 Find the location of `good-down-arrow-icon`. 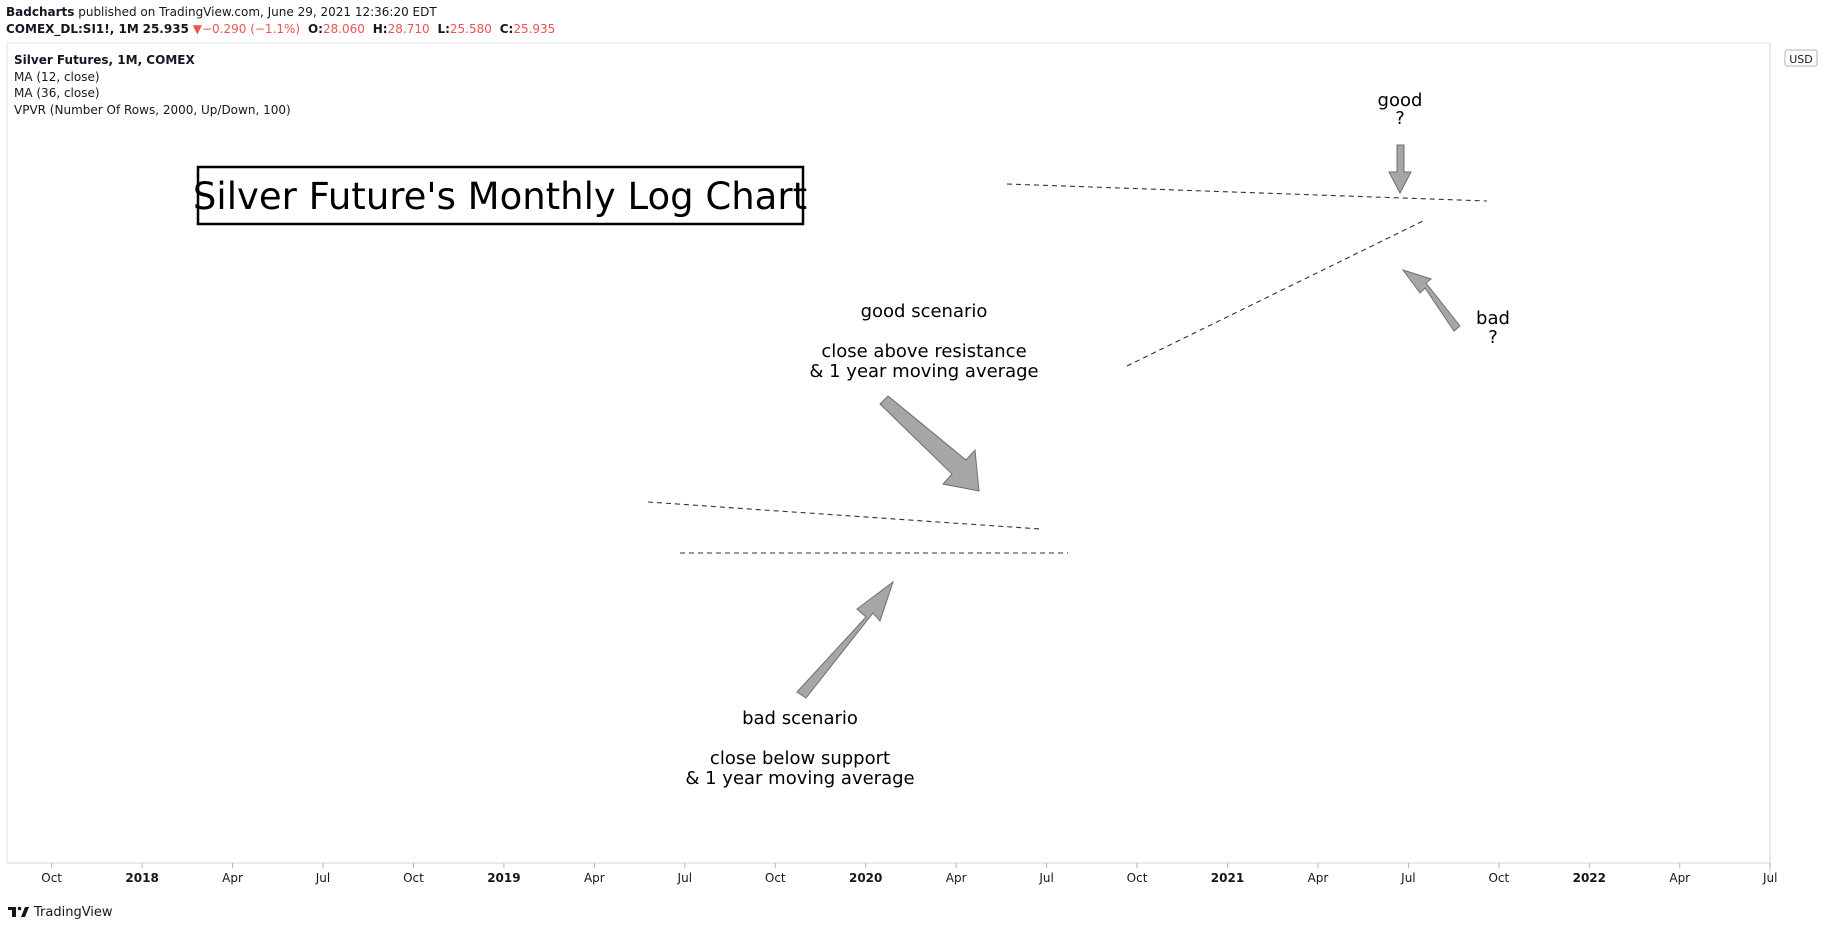

good-down-arrow-icon is located at coordinates (1400, 169).